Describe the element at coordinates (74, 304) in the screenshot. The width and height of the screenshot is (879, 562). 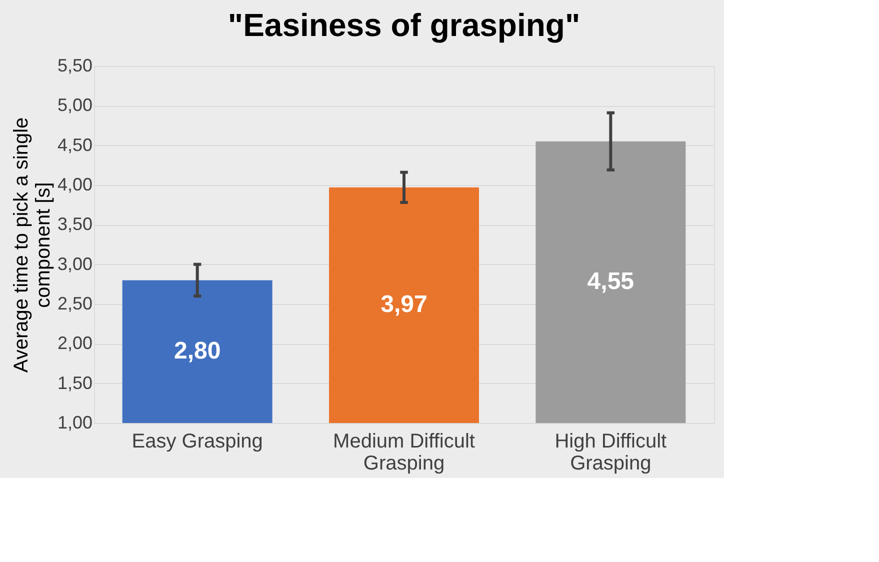
I see `y-tick-label: 2,50` at that location.